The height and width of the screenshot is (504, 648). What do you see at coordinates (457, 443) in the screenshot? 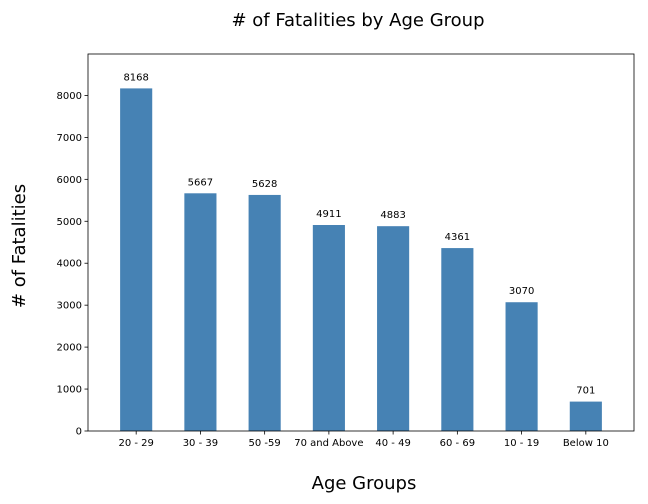
I see `x-tick-label: 60 - 69` at bounding box center [457, 443].